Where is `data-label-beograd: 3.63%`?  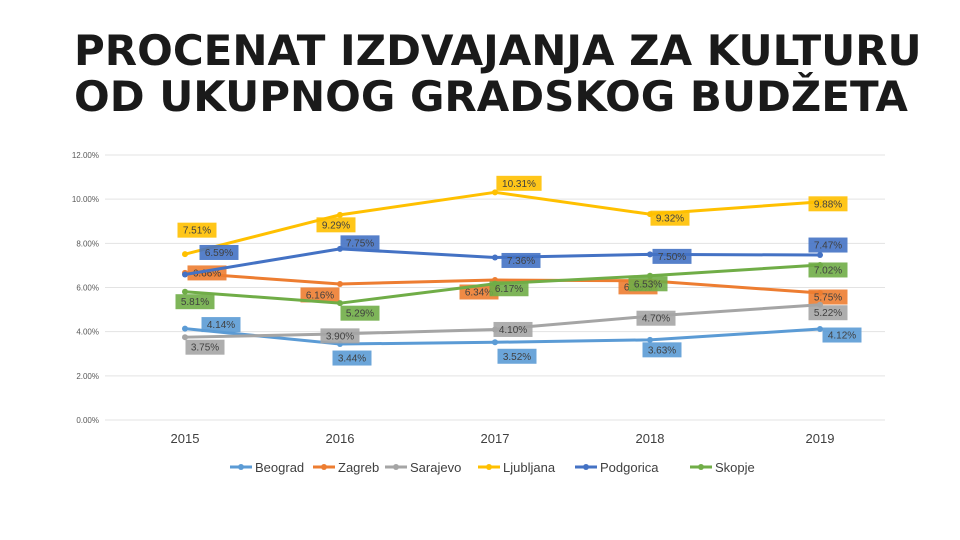
data-label-beograd: 3.63% is located at coordinates (662, 350).